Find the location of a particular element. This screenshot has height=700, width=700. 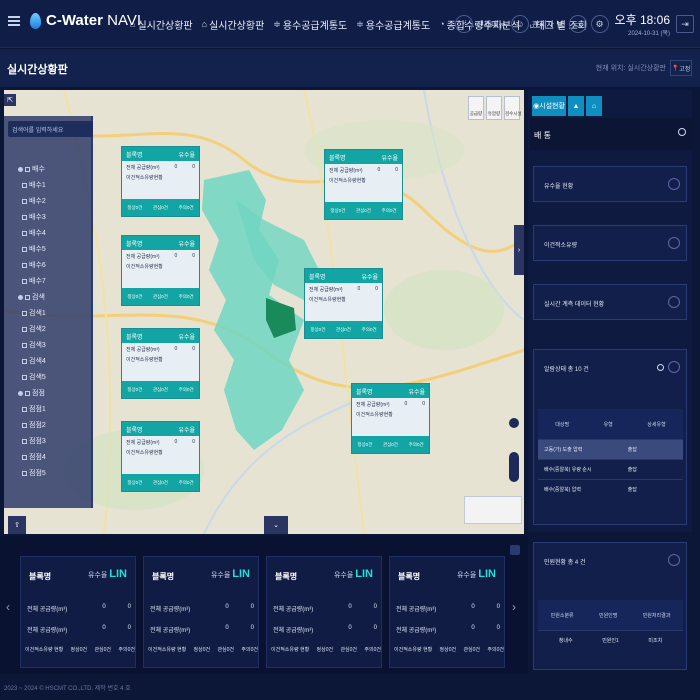

menu-toggle-icon is located at coordinates (14, 21).